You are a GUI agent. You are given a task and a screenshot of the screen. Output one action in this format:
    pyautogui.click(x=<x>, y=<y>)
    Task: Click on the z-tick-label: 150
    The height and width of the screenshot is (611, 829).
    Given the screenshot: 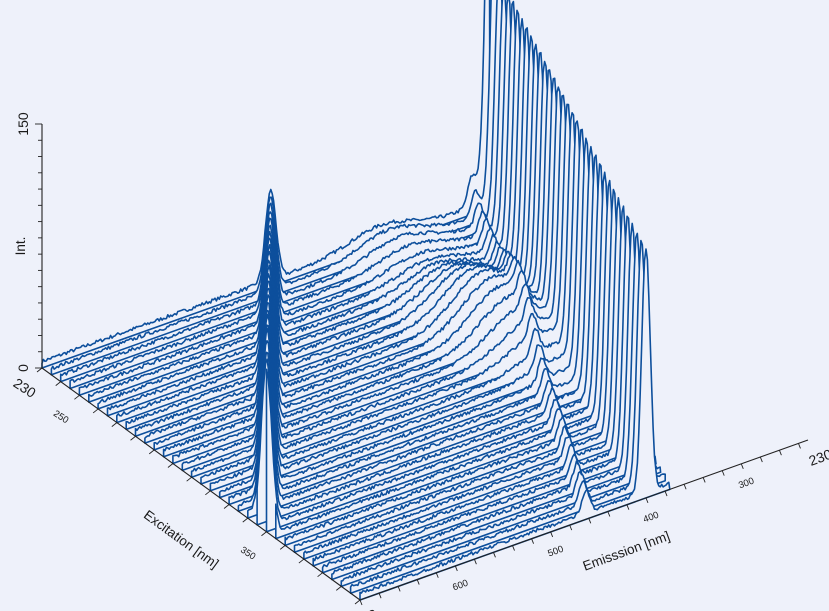 What is the action you would take?
    pyautogui.click(x=23, y=124)
    